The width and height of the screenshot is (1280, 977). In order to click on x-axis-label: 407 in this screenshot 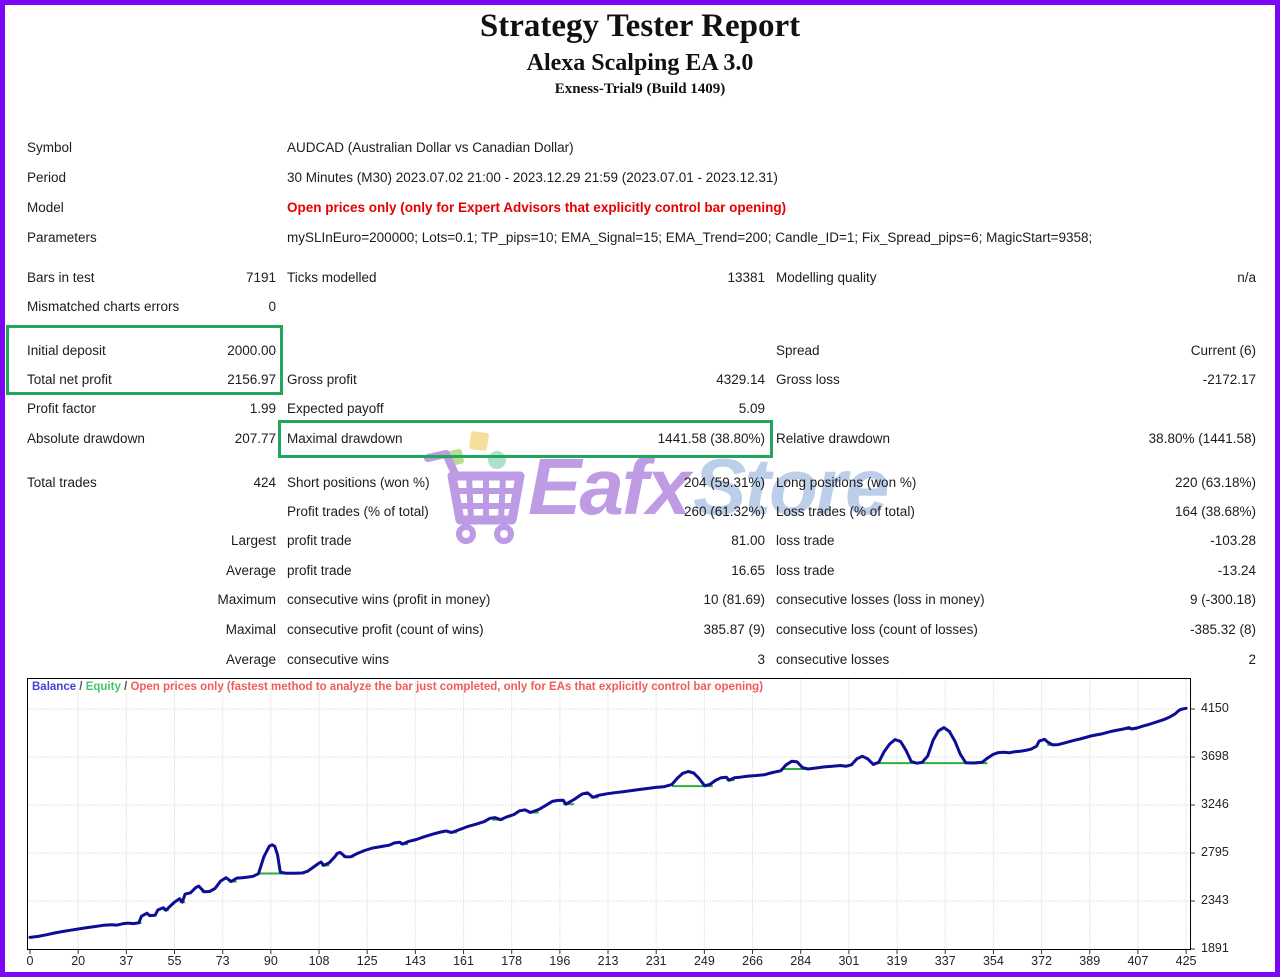, I will do `click(1138, 961)`.